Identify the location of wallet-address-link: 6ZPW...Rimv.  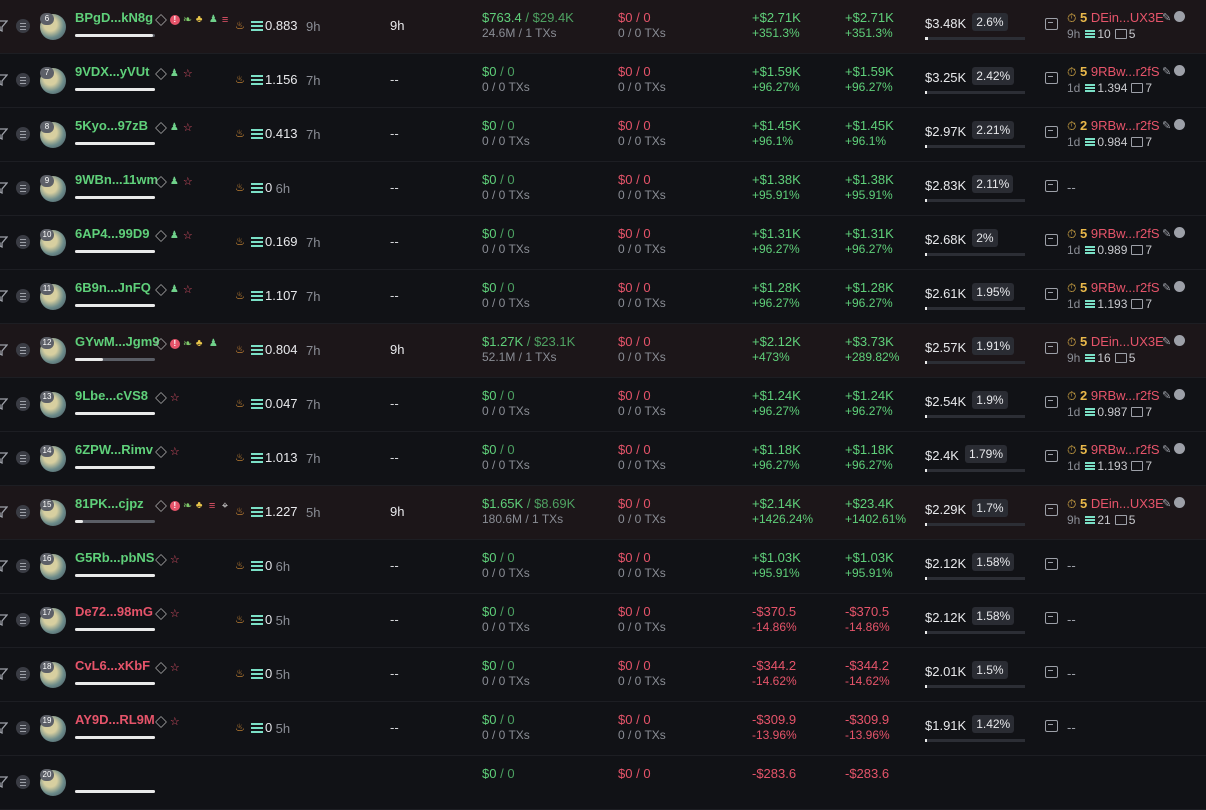
(114, 449).